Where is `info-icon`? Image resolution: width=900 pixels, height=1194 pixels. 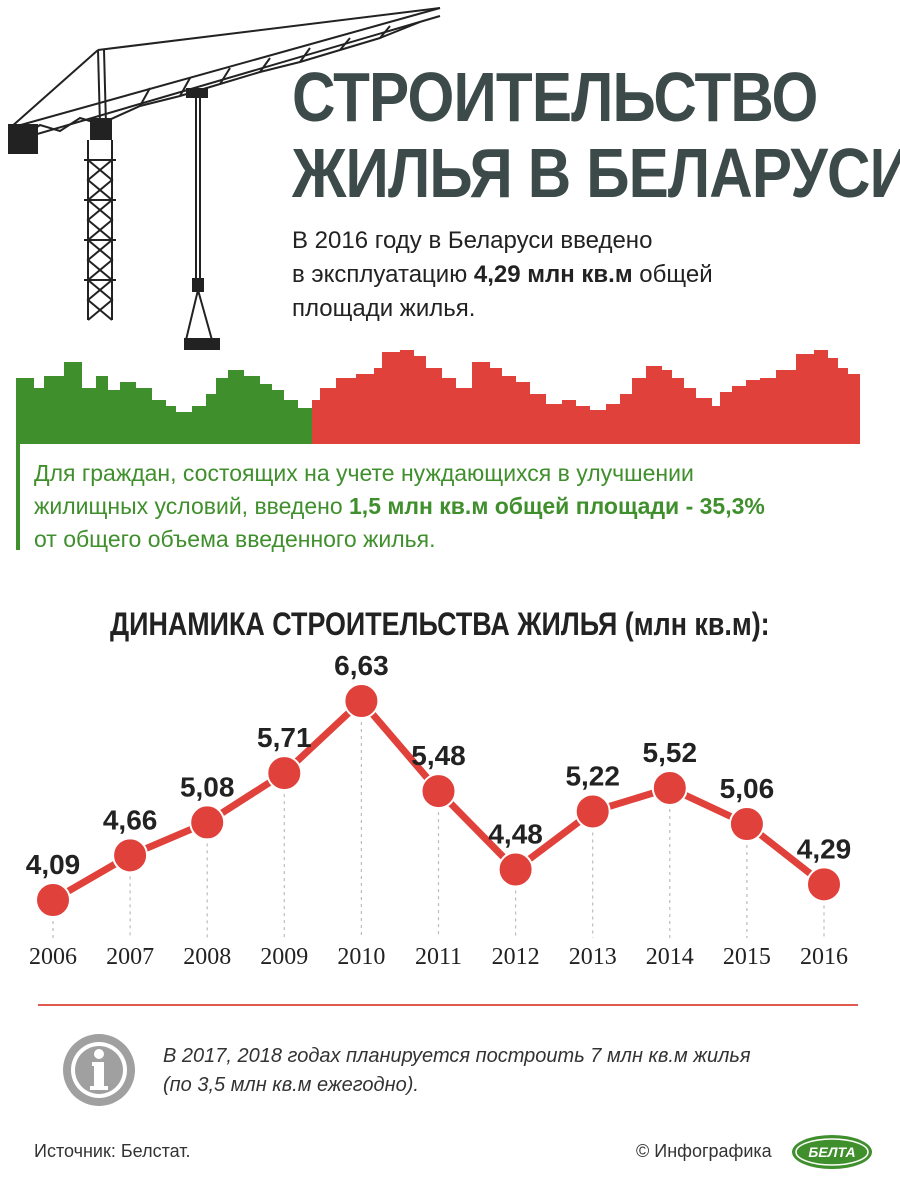 info-icon is located at coordinates (99, 1070).